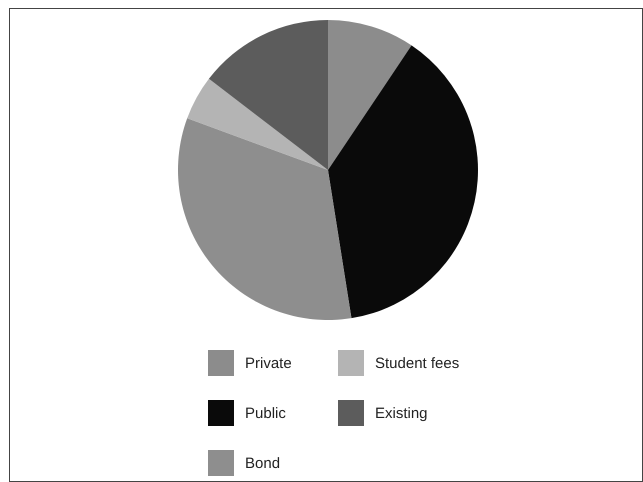 The image size is (643, 482). Describe the element at coordinates (268, 363) in the screenshot. I see `legend-label: Private` at that location.